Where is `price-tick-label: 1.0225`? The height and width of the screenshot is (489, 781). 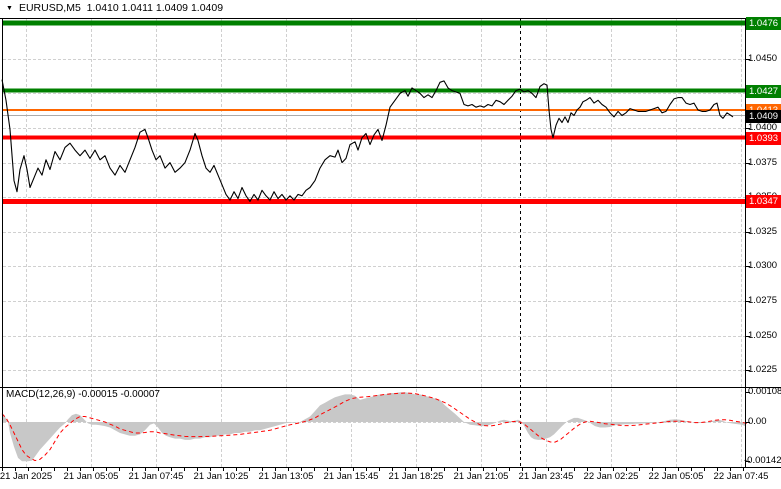 price-tick-label: 1.0225 is located at coordinates (763, 369).